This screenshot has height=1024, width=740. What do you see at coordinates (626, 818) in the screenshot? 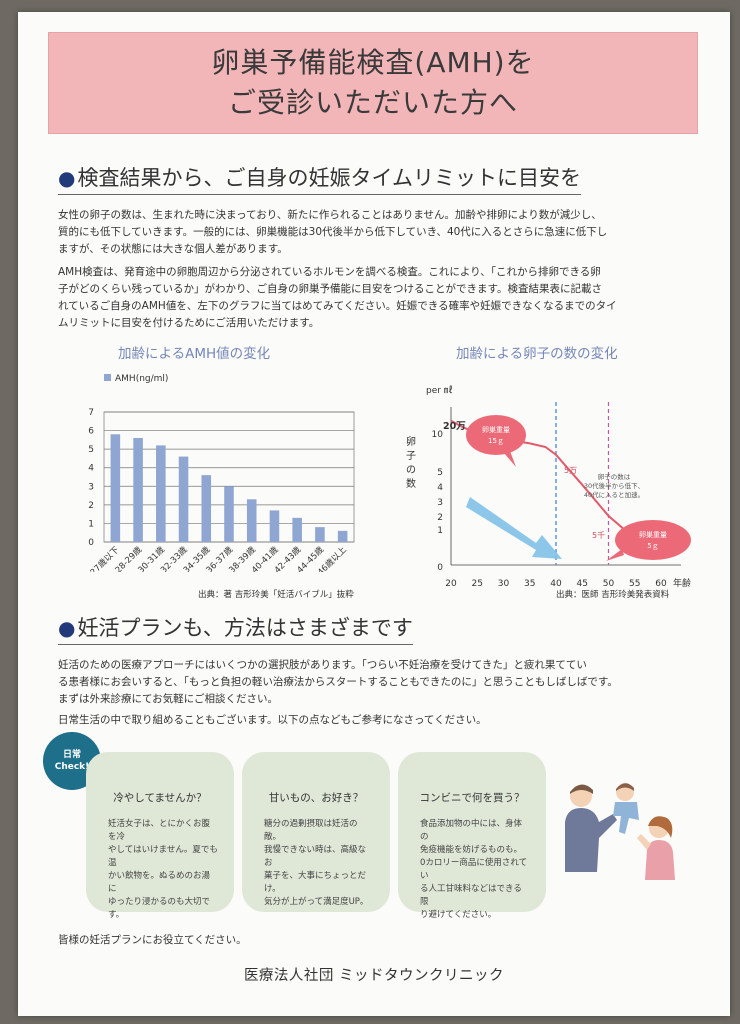
I see `child-body-icon` at bounding box center [626, 818].